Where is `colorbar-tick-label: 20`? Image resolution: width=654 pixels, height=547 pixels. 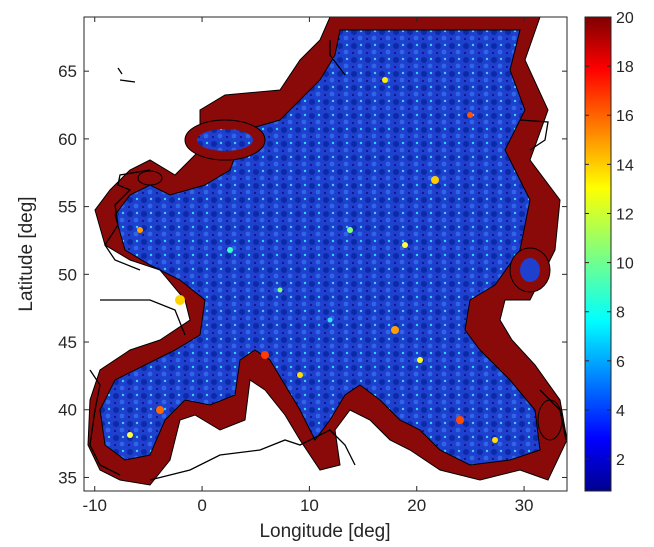
colorbar-tick-label: 20 is located at coordinates (625, 18).